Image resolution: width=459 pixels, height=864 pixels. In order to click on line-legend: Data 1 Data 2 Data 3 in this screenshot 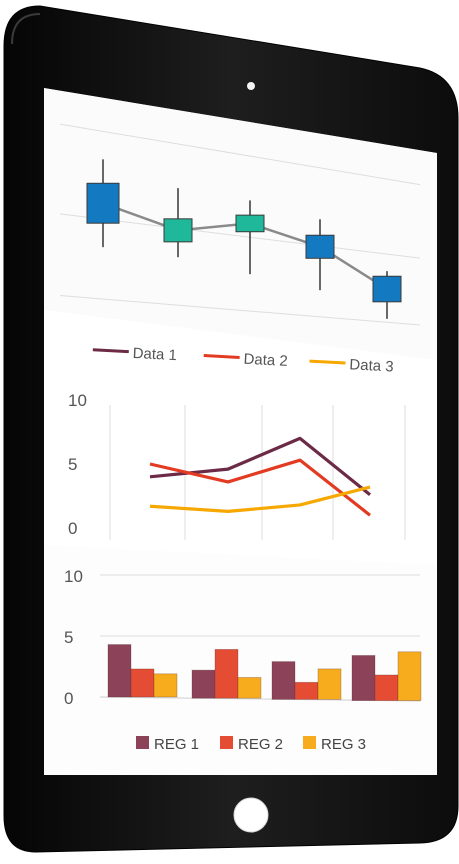, I will do `click(243, 360)`.